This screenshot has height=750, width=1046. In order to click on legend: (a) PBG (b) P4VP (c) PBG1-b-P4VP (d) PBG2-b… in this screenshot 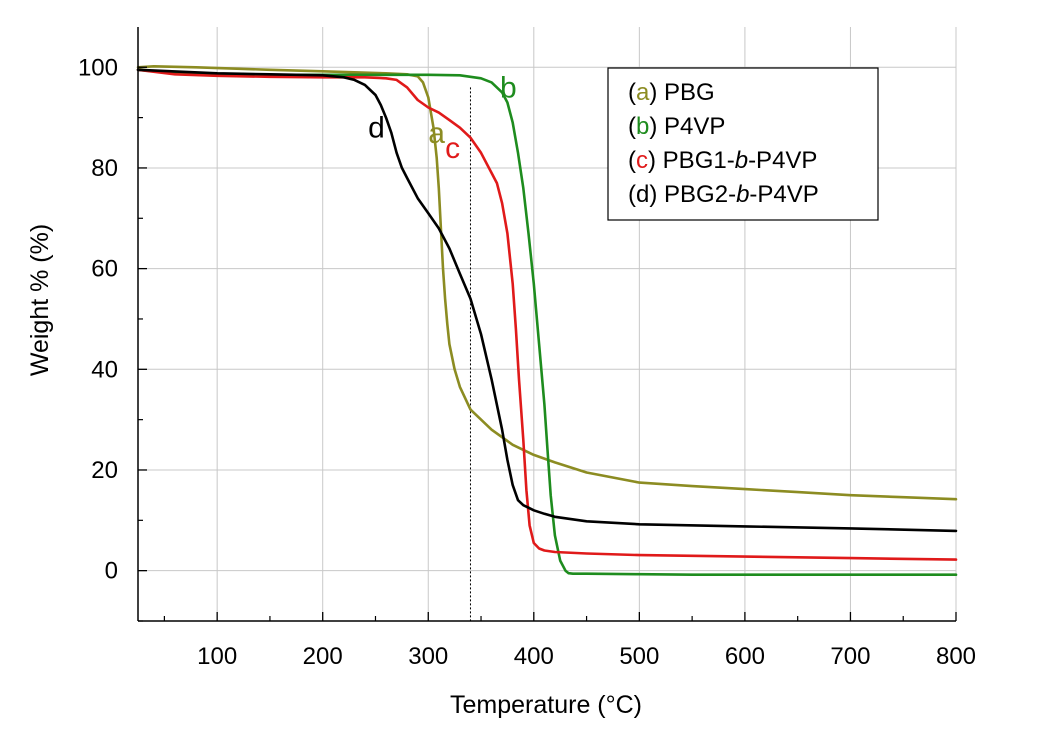, I will do `click(743, 144)`.